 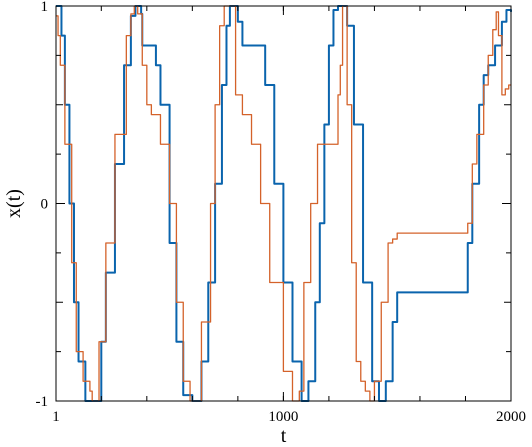 What do you see at coordinates (14, 203) in the screenshot?
I see `y-axis-label: x(t)` at bounding box center [14, 203].